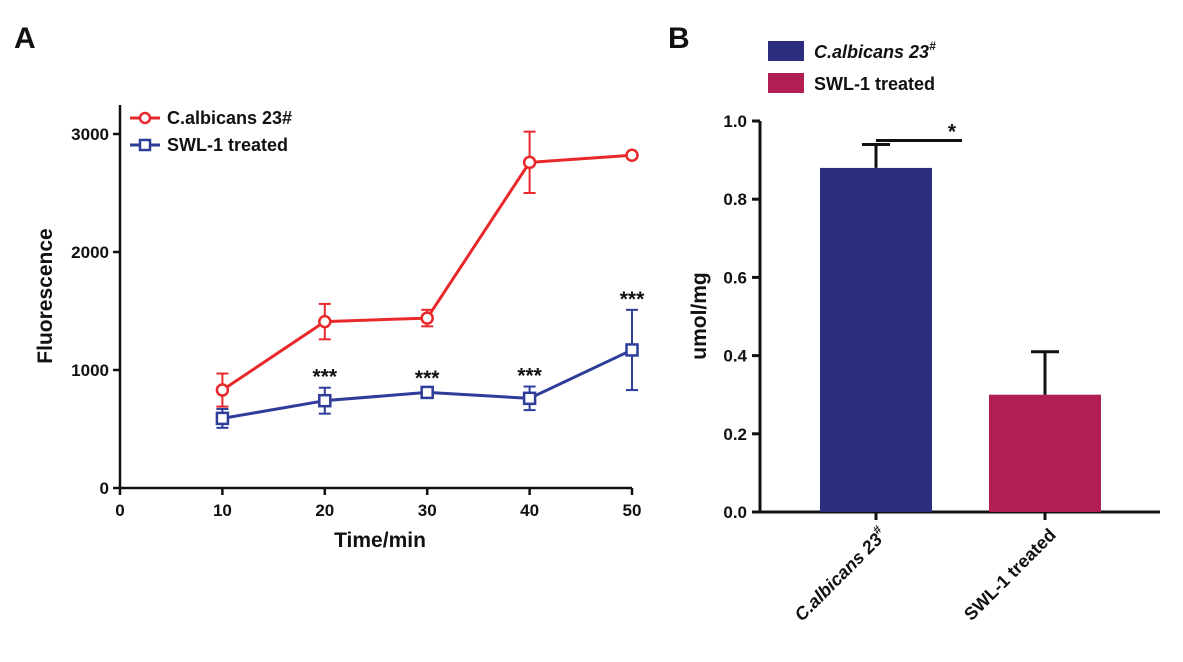 This screenshot has width=1183, height=662. Describe the element at coordinates (632, 510) in the screenshot. I see `x-tick-label: 50` at that location.